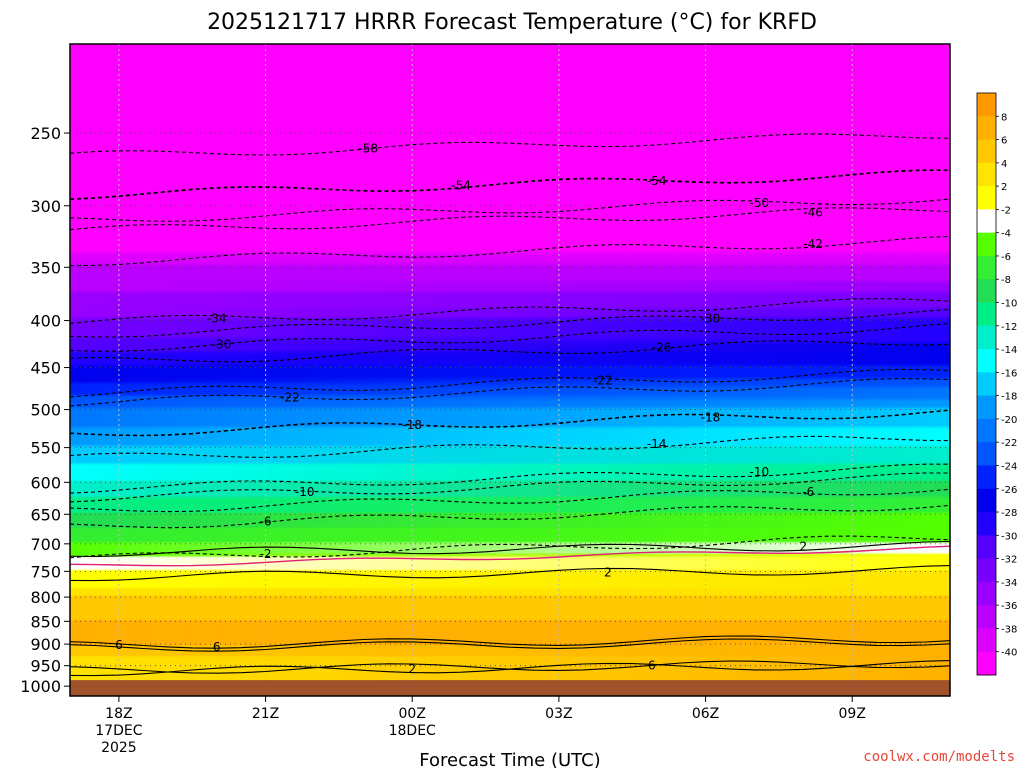 Image resolution: width=1024 pixels, height=768 pixels. Describe the element at coordinates (265, 714) in the screenshot. I see `time-tick-label: 21Z` at that location.